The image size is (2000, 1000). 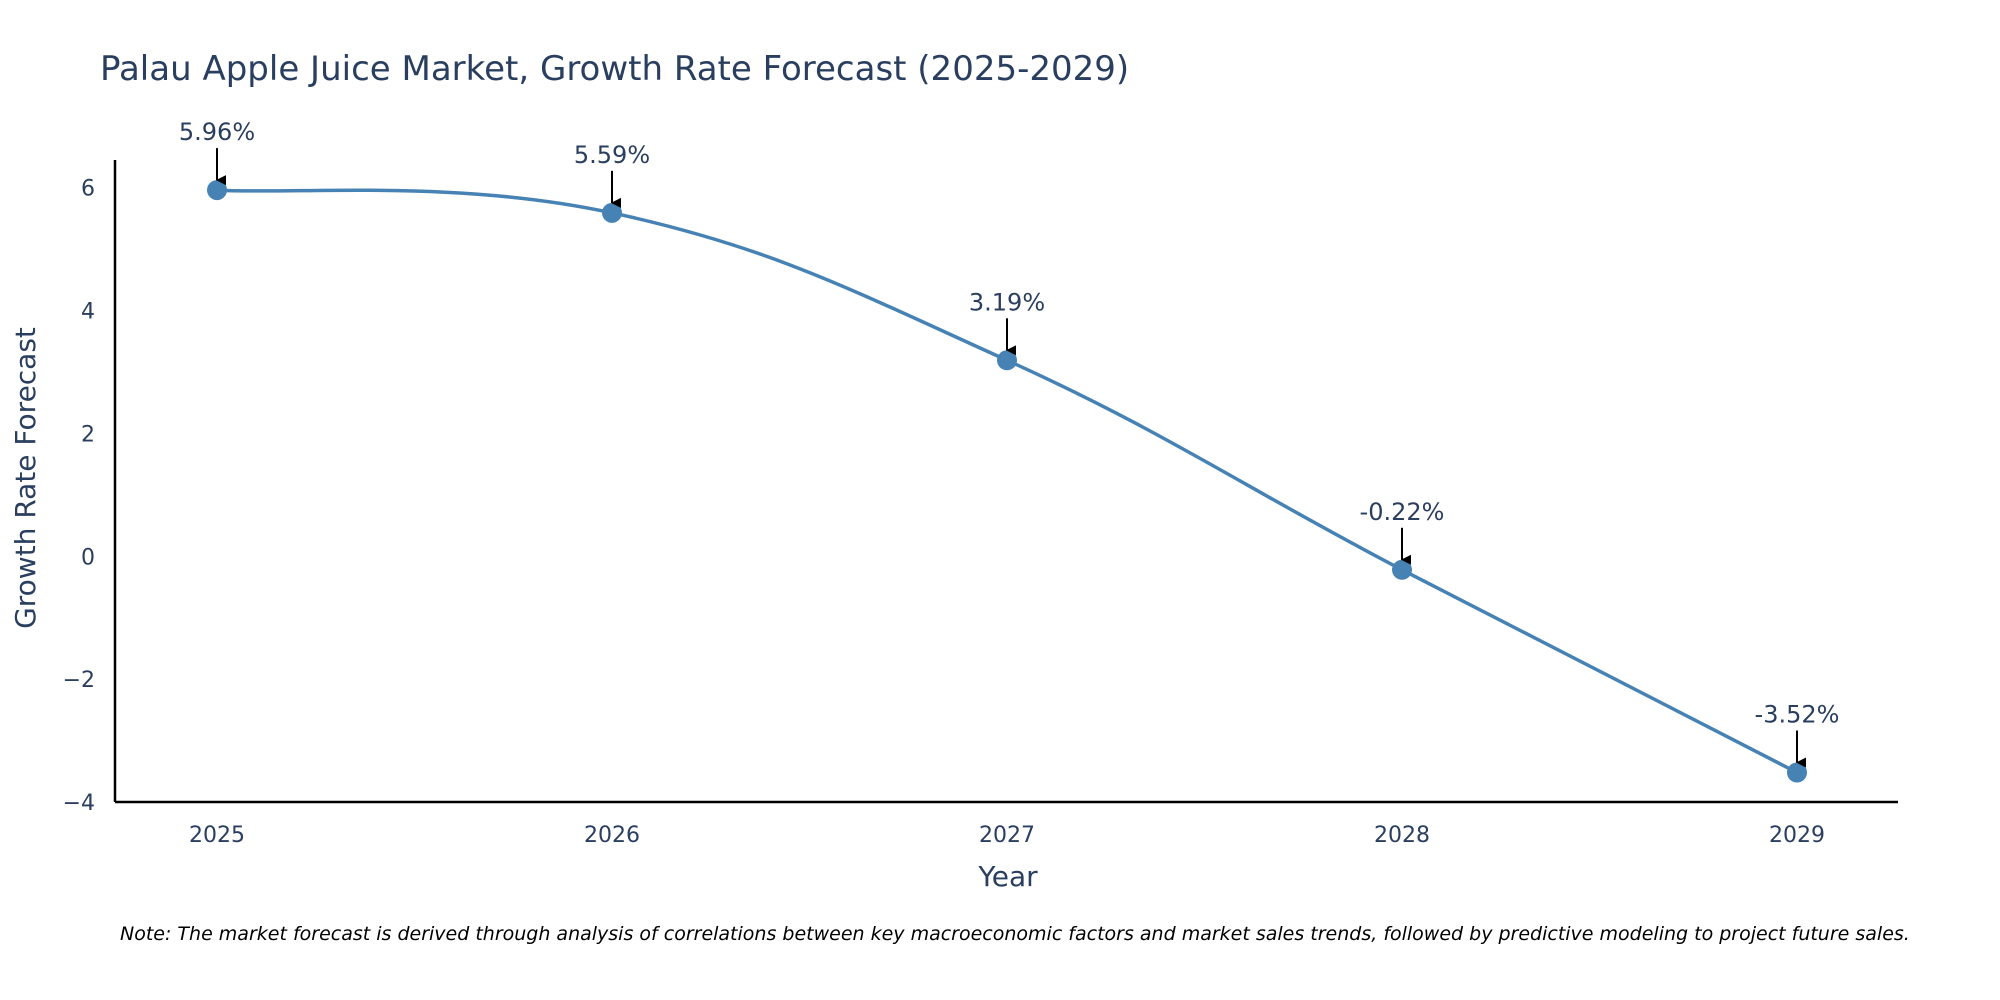 What do you see at coordinates (217, 835) in the screenshot?
I see `x-tick-label: 2025` at bounding box center [217, 835].